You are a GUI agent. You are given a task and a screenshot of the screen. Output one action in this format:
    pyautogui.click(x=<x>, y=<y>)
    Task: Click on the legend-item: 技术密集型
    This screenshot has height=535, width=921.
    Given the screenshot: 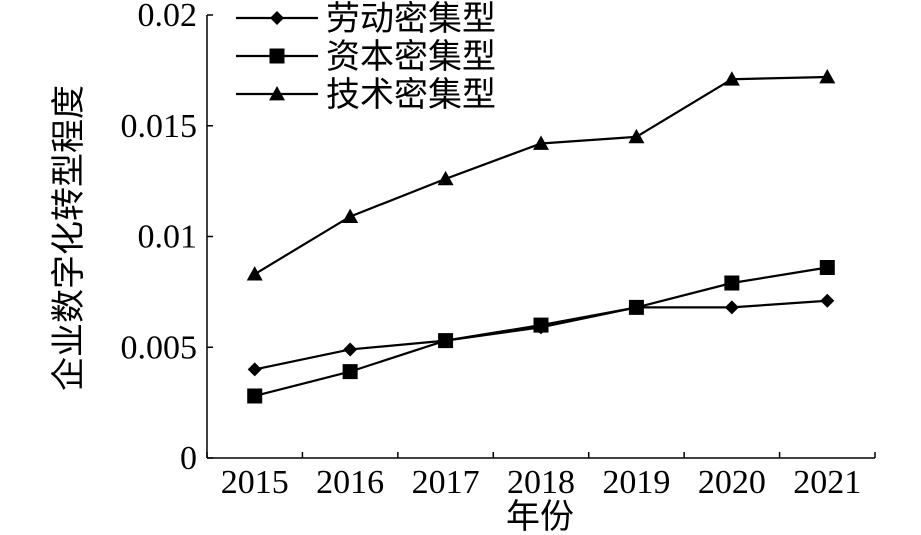 What is the action you would take?
    pyautogui.click(x=366, y=95)
    